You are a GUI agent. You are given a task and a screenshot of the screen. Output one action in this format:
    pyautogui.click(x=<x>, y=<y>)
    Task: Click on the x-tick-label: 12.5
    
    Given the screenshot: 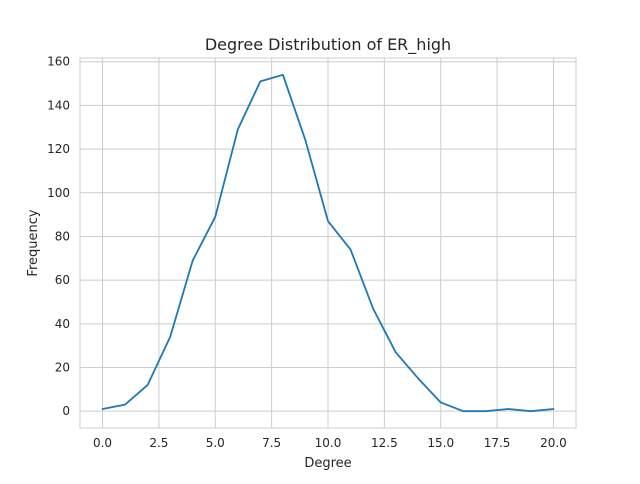 What is the action you would take?
    pyautogui.click(x=384, y=443)
    